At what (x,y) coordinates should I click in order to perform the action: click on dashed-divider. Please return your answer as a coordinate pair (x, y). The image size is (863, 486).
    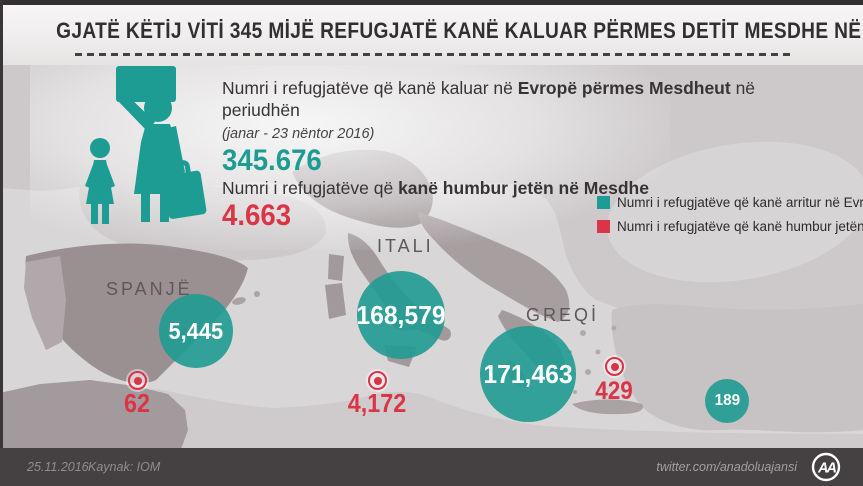
    Looking at the image, I should click on (432, 54).